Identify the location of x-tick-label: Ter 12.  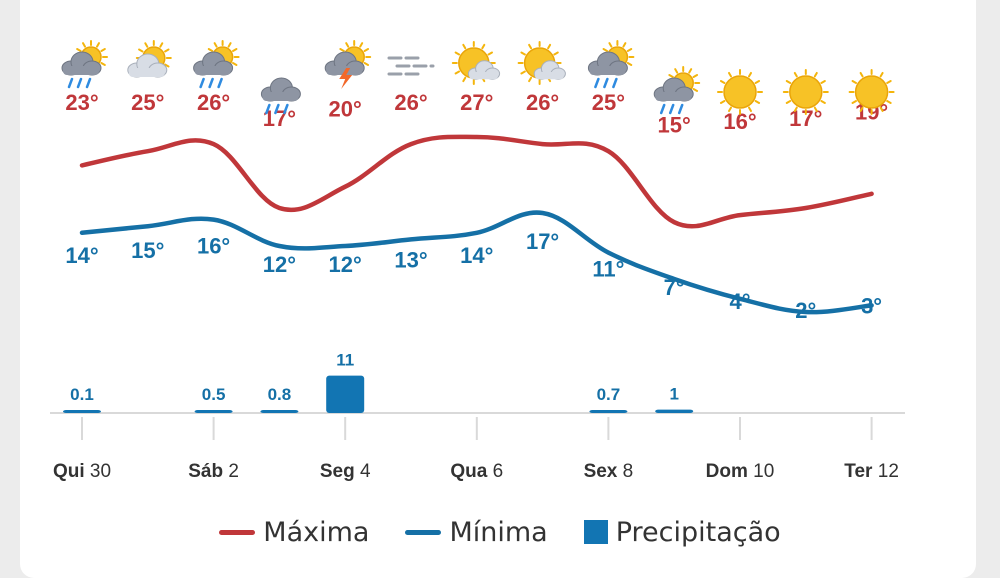
(871, 471).